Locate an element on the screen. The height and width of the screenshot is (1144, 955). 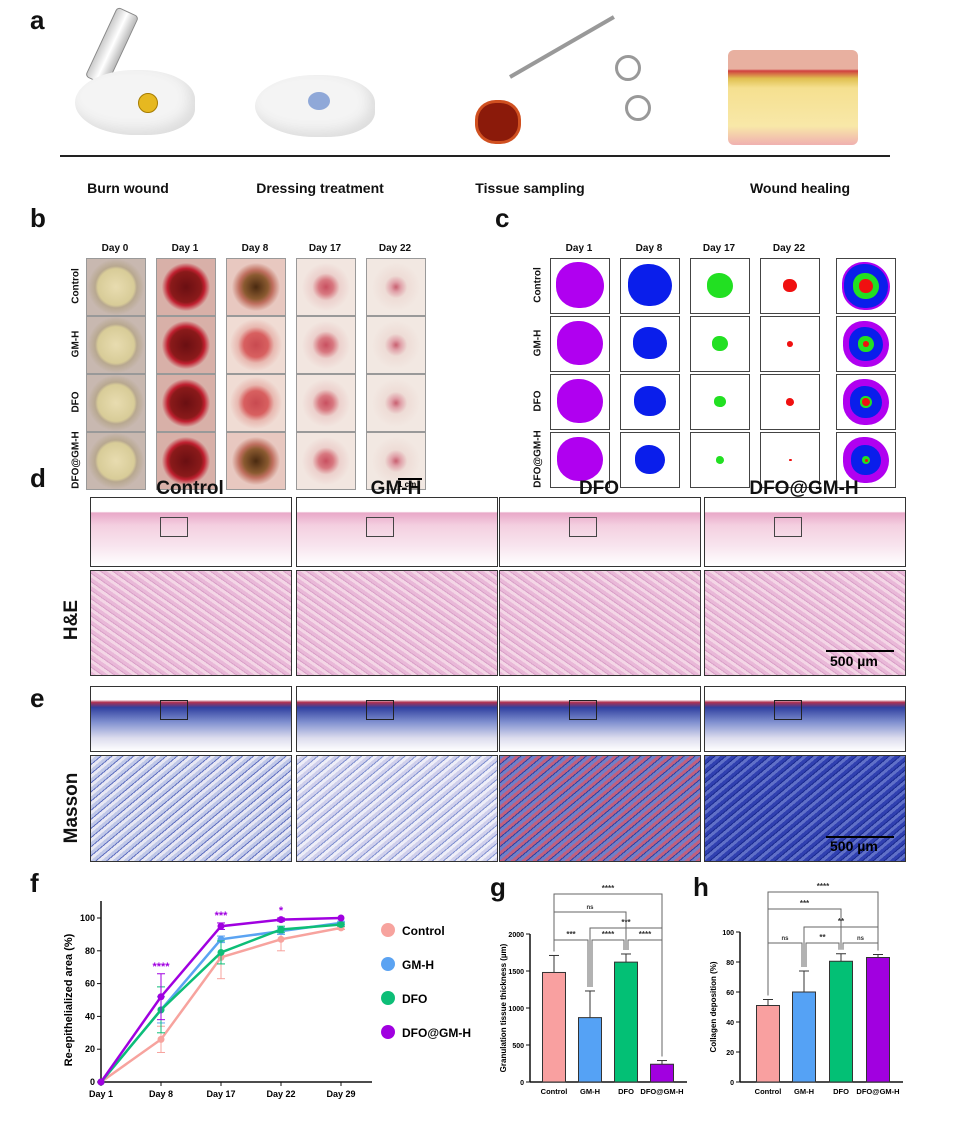
he-detail-image is located at coordinates (805, 623).